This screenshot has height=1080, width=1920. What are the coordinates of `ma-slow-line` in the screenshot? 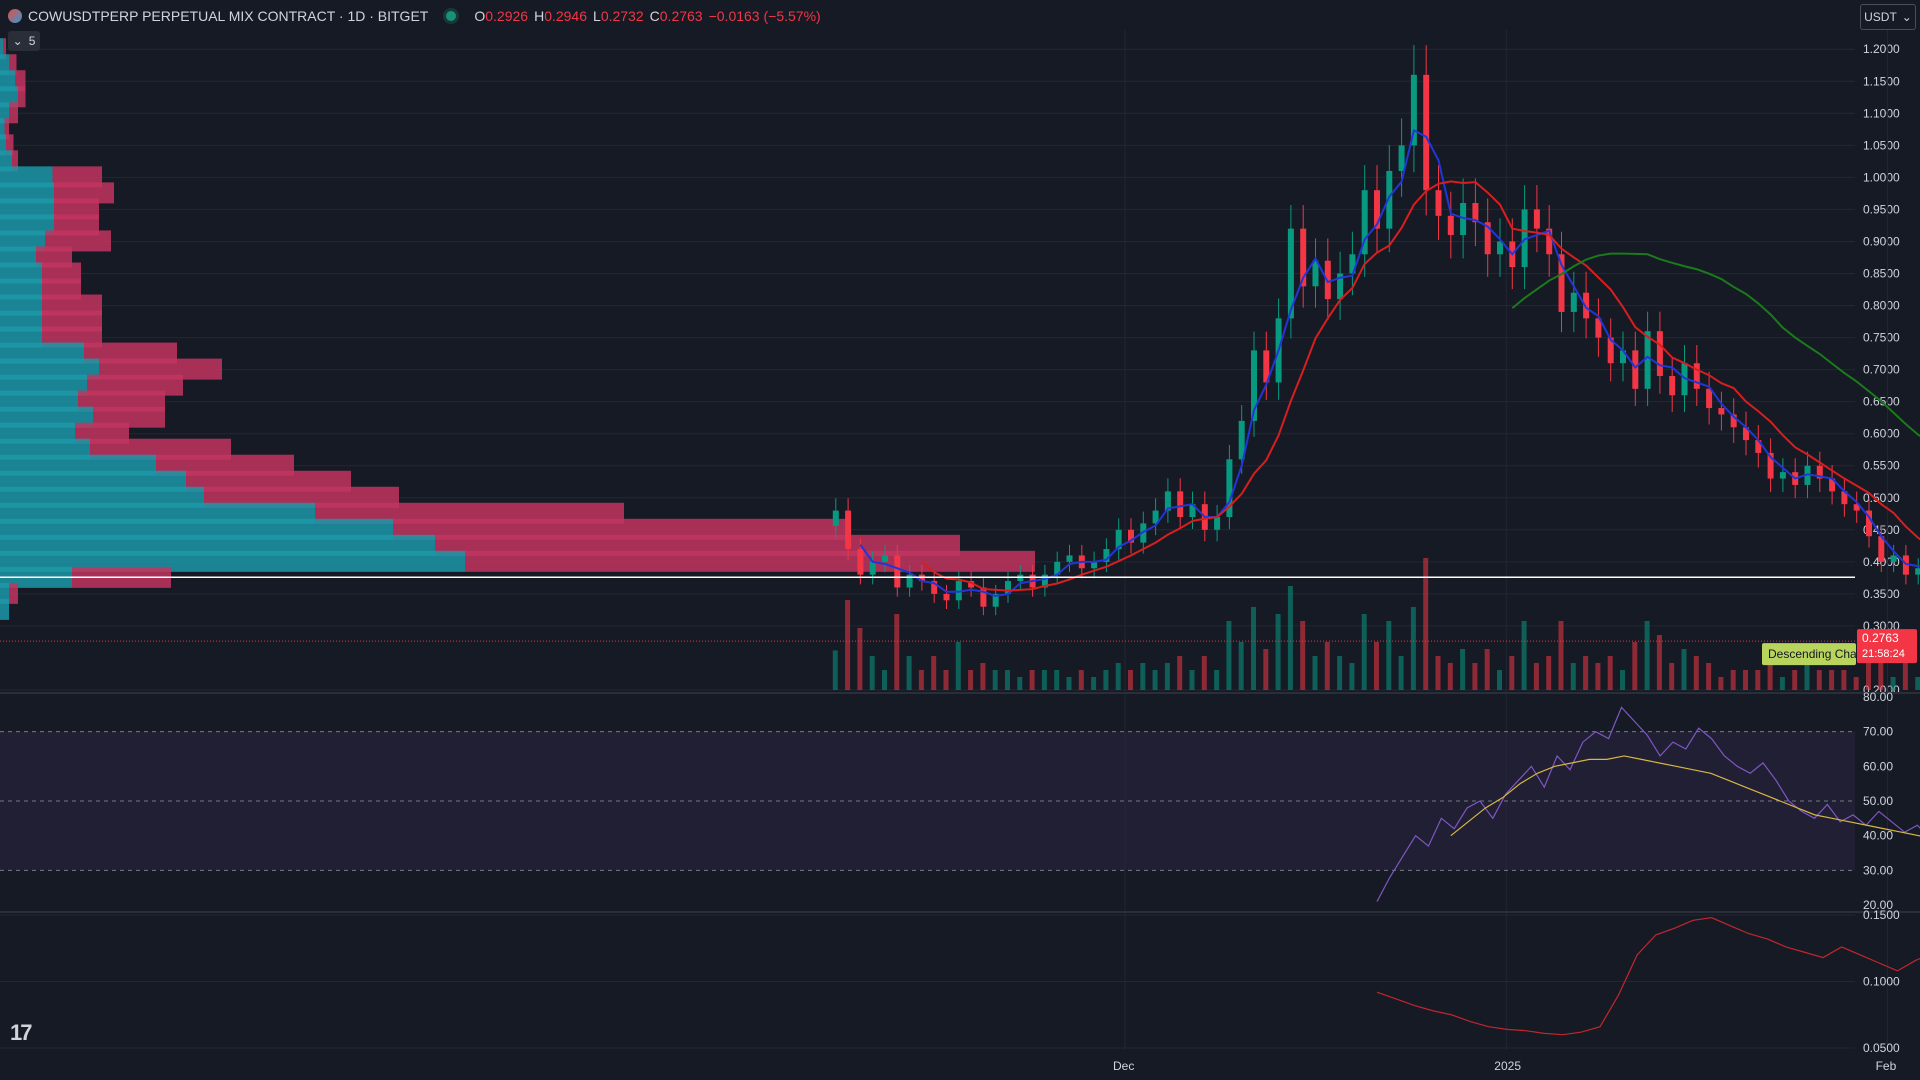 It's located at (1715, 345).